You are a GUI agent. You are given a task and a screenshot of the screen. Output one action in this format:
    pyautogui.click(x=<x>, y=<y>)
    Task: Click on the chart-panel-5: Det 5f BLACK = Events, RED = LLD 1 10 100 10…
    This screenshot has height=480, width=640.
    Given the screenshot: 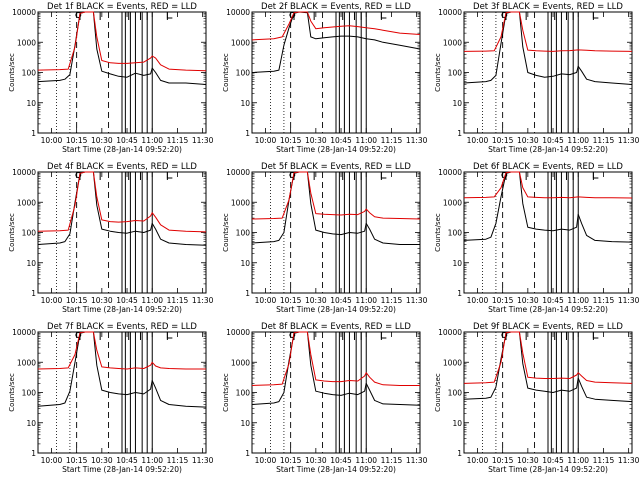 What is the action you would take?
    pyautogui.click(x=325, y=238)
    